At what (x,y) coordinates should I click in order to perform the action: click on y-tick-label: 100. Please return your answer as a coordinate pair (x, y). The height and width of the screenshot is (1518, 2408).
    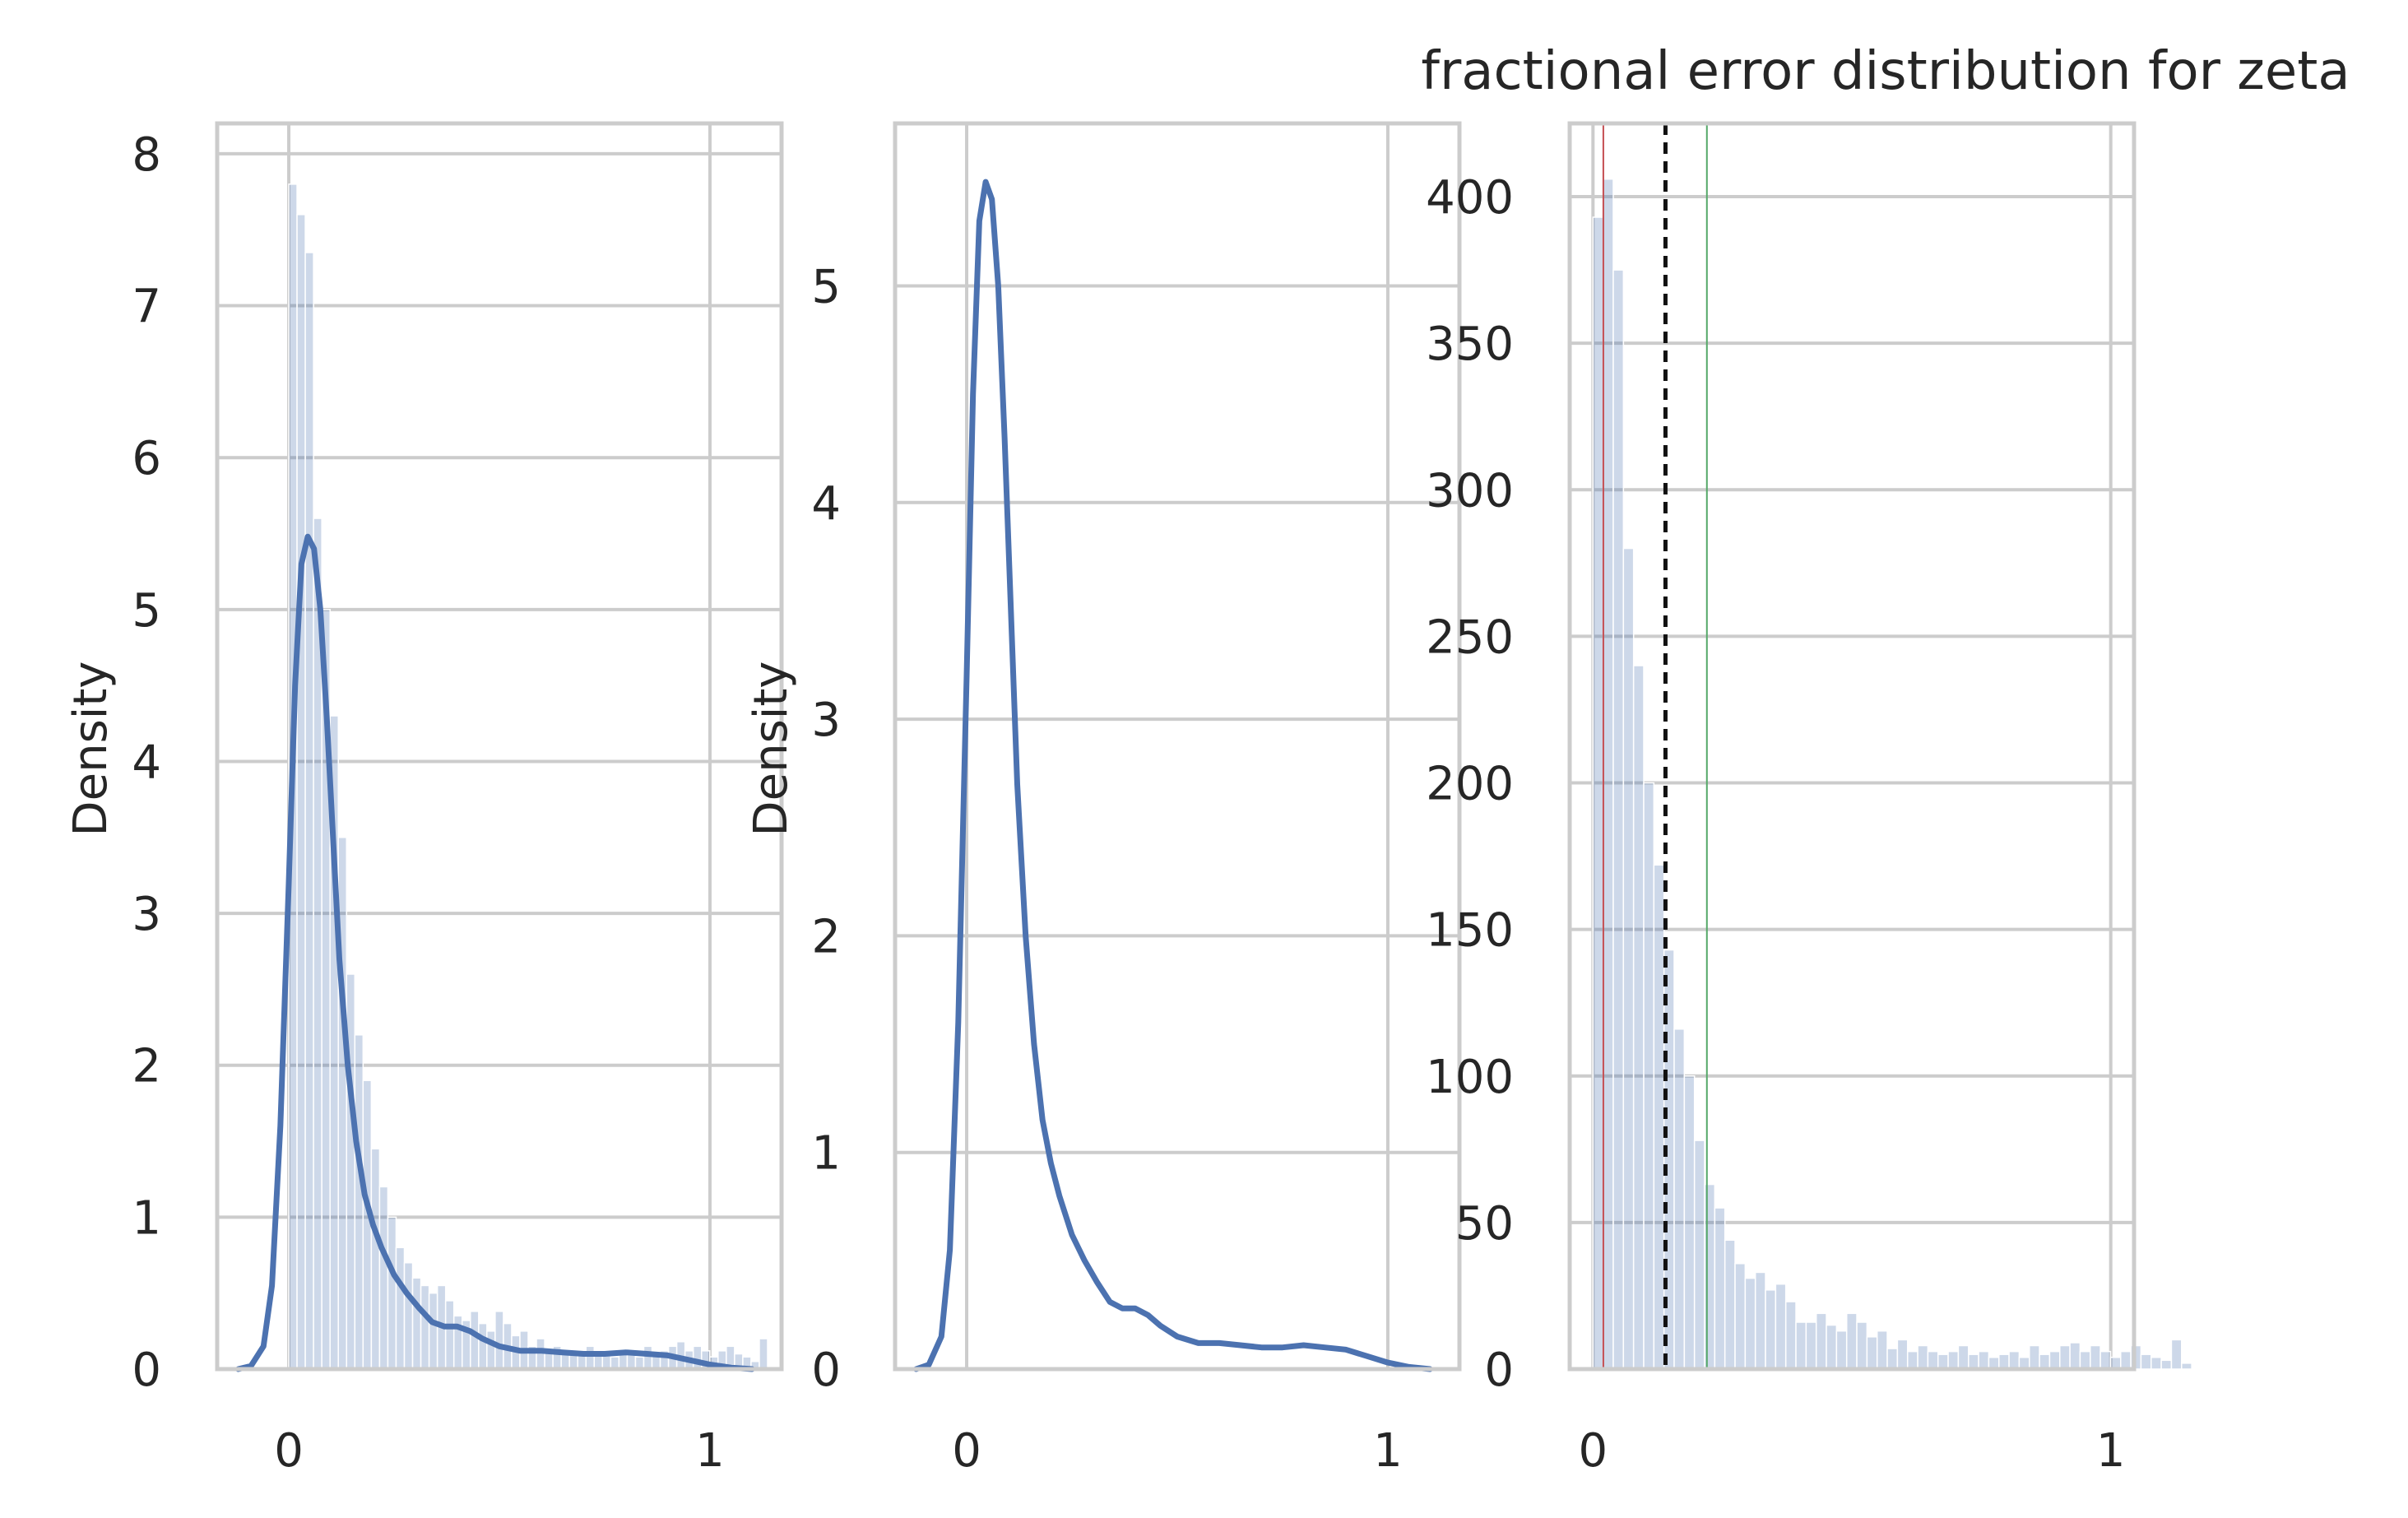
    Looking at the image, I should click on (1470, 1077).